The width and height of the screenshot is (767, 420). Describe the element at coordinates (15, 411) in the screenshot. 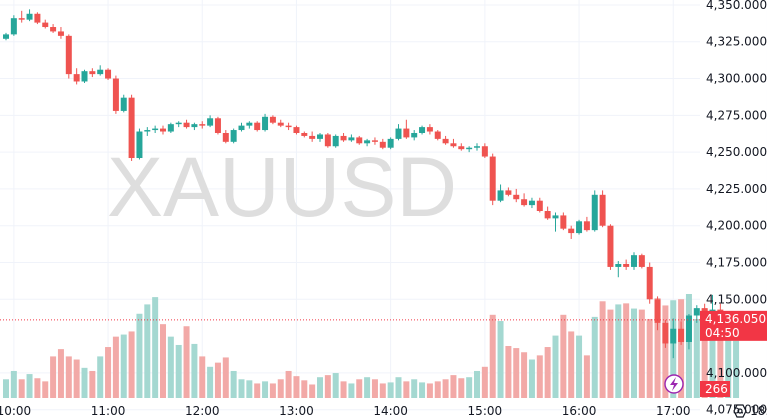

I see `x-tick-label: 10:00` at that location.